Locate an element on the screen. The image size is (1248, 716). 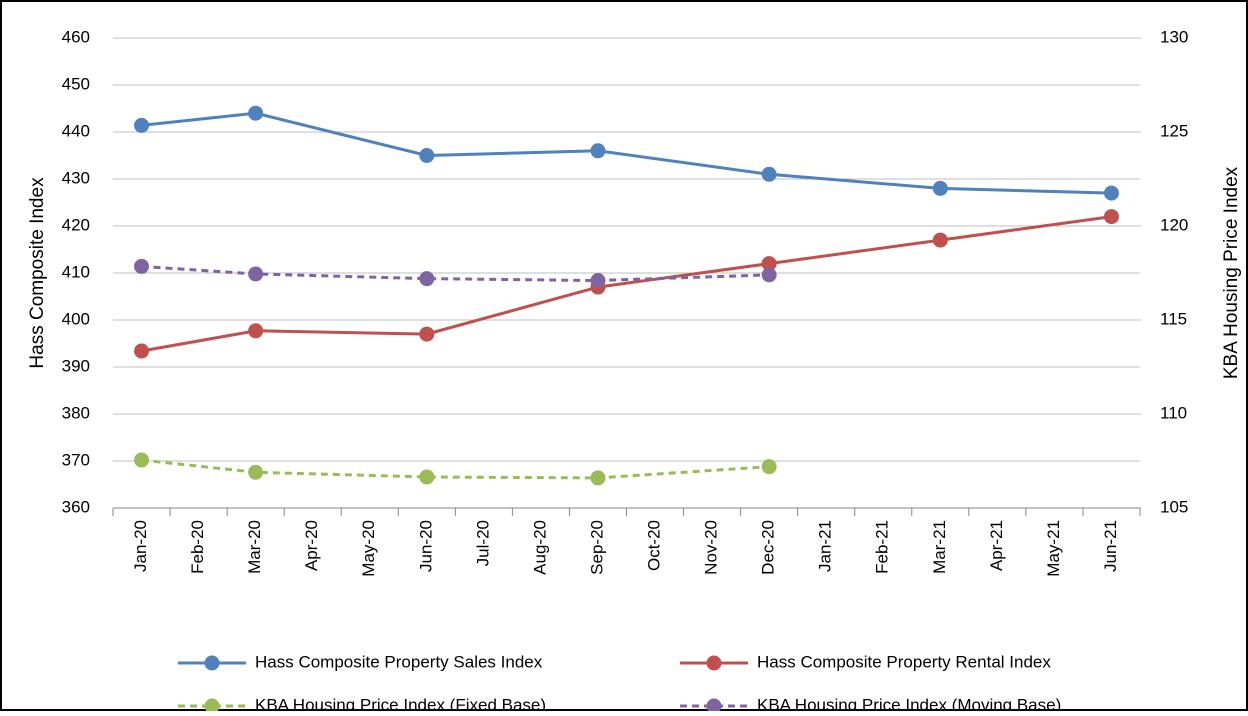
y-tick-label: 430 is located at coordinates (76, 177).